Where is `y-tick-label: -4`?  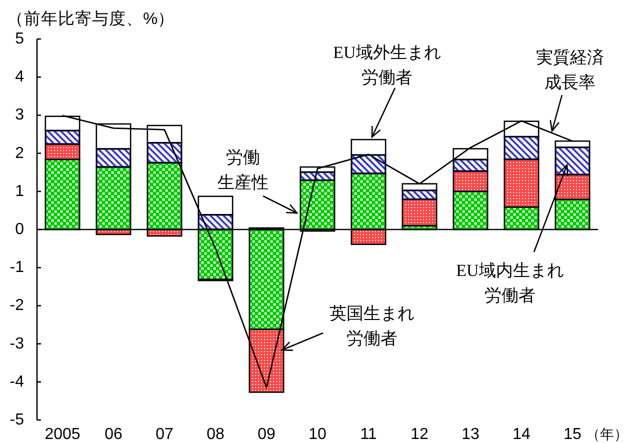
y-tick-label: -4 is located at coordinates (17, 381).